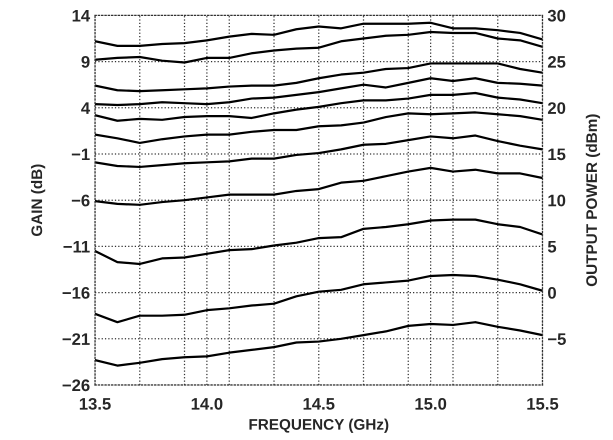 Image resolution: width=613 pixels, height=440 pixels. Describe the element at coordinates (542, 404) in the screenshot. I see `x-tick-label: 15.5` at that location.